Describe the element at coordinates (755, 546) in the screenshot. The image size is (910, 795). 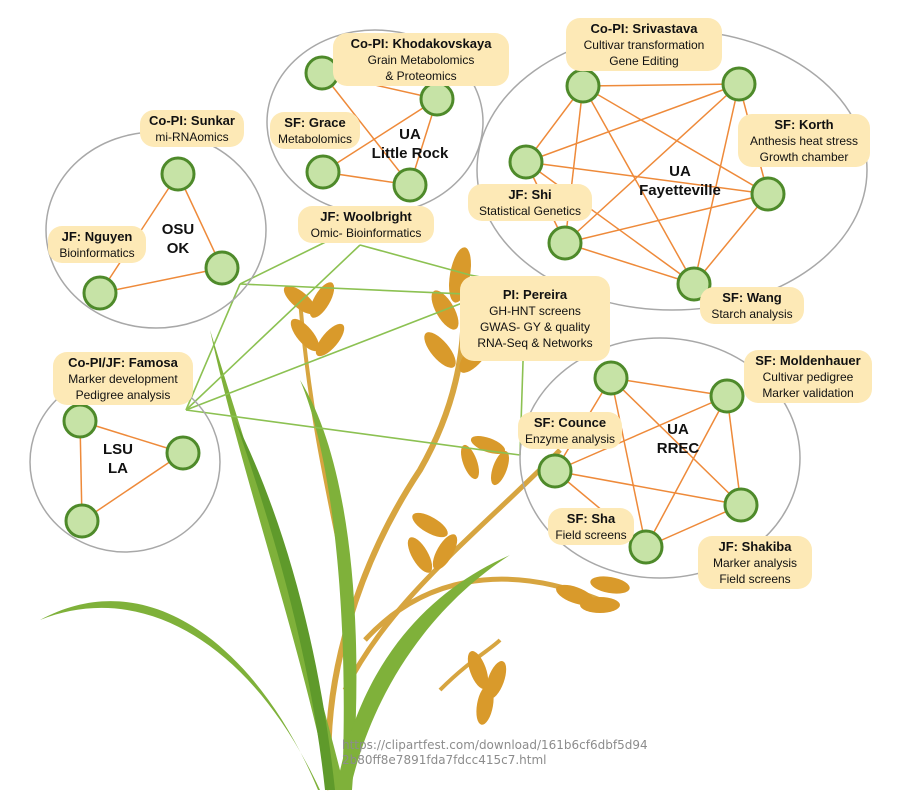
I see `shakiba-title: JF: Shakiba` at that location.